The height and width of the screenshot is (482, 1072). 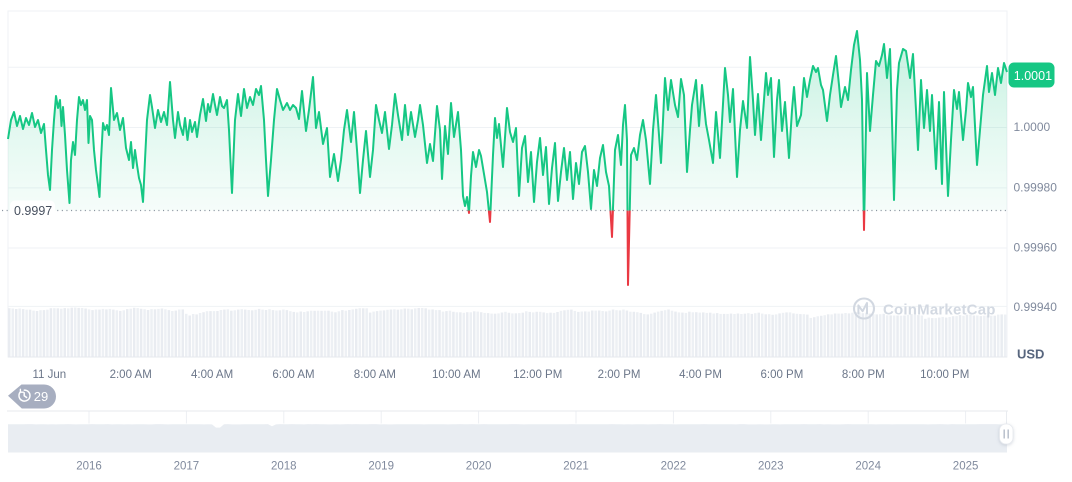 What do you see at coordinates (381, 467) in the screenshot?
I see `svg-text: 2019` at bounding box center [381, 467].